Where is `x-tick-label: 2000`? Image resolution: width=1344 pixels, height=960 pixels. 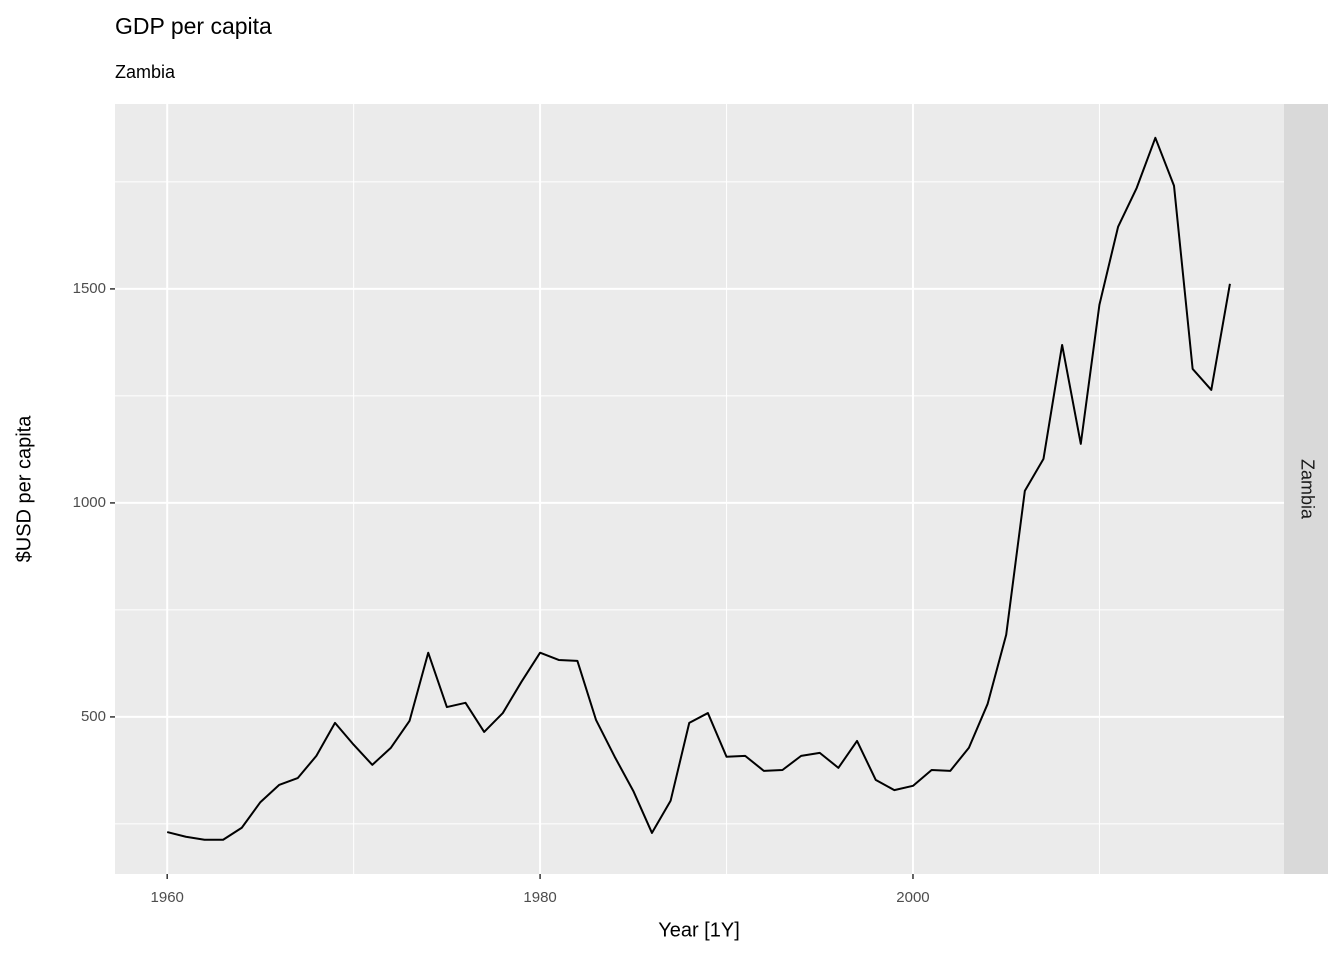 x-tick-label: 2000 is located at coordinates (912, 897).